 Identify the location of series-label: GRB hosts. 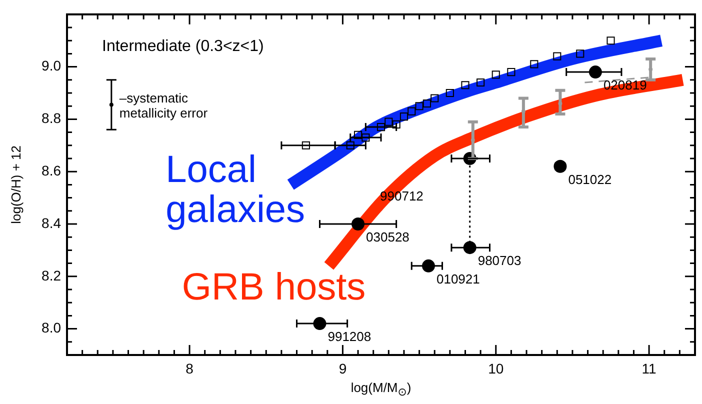
(274, 287).